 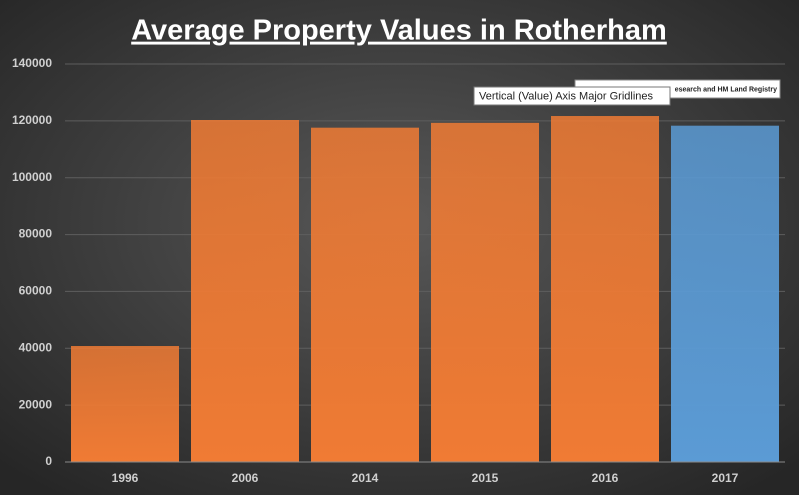 What do you see at coordinates (566, 96) in the screenshot?
I see `tooltip: Vertical (Value) Axis Major Gridlines` at bounding box center [566, 96].